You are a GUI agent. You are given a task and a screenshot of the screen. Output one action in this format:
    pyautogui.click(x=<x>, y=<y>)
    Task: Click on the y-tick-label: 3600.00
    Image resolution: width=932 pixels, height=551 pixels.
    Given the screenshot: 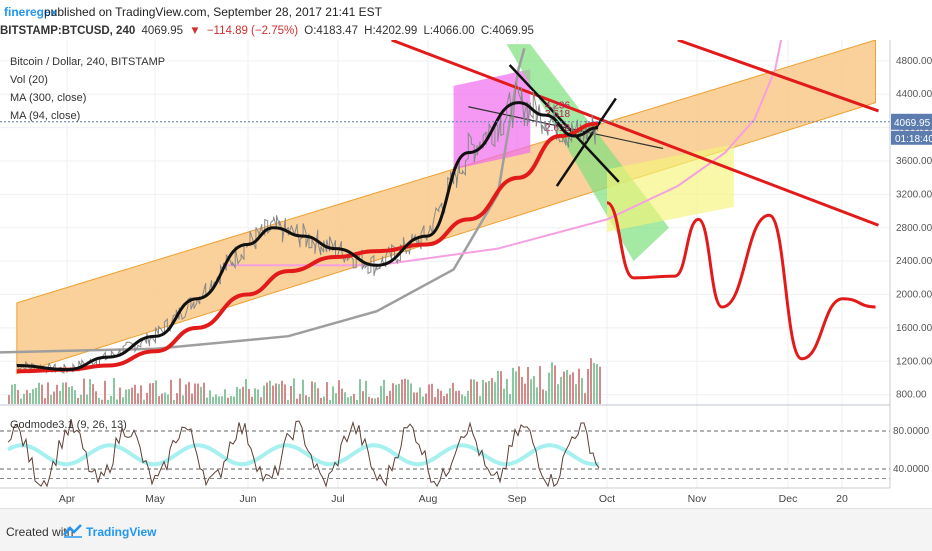 What is the action you would take?
    pyautogui.click(x=914, y=161)
    